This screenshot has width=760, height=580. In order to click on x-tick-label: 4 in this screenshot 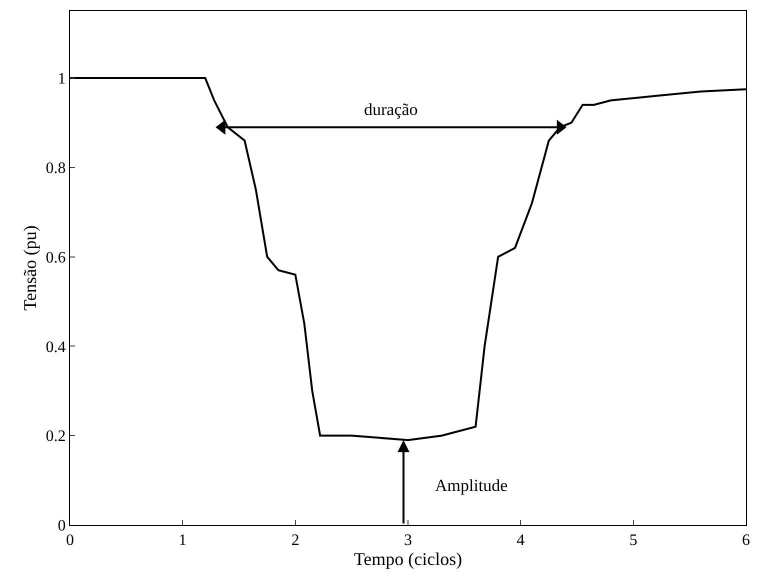, I will do `click(520, 541)`.